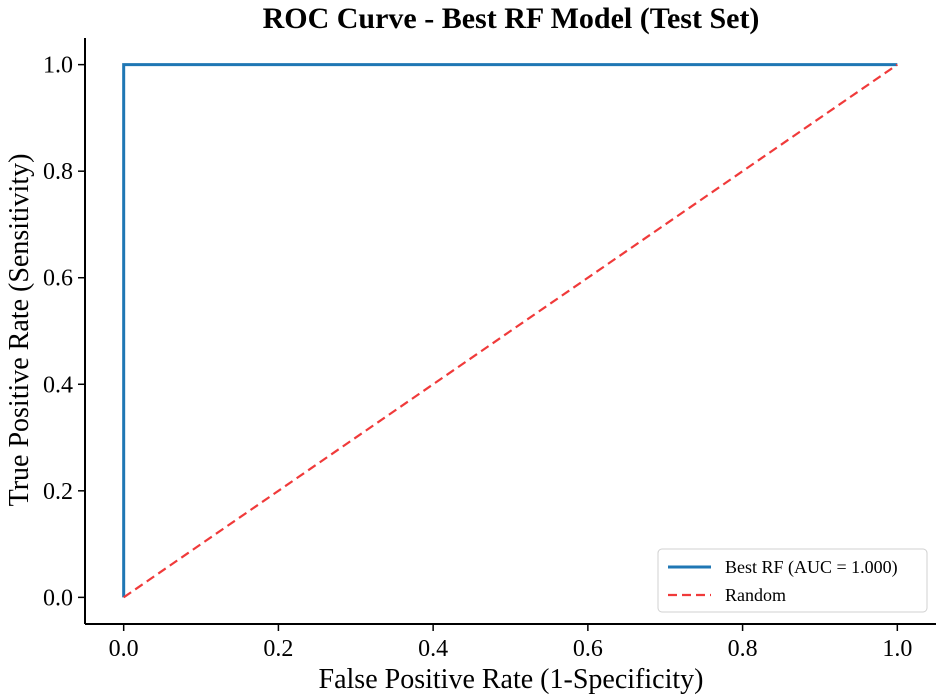 This screenshot has width=943, height=699. Describe the element at coordinates (511, 18) in the screenshot. I see `chart-title: ROC Curve - Best RF Model (Test Set)` at that location.